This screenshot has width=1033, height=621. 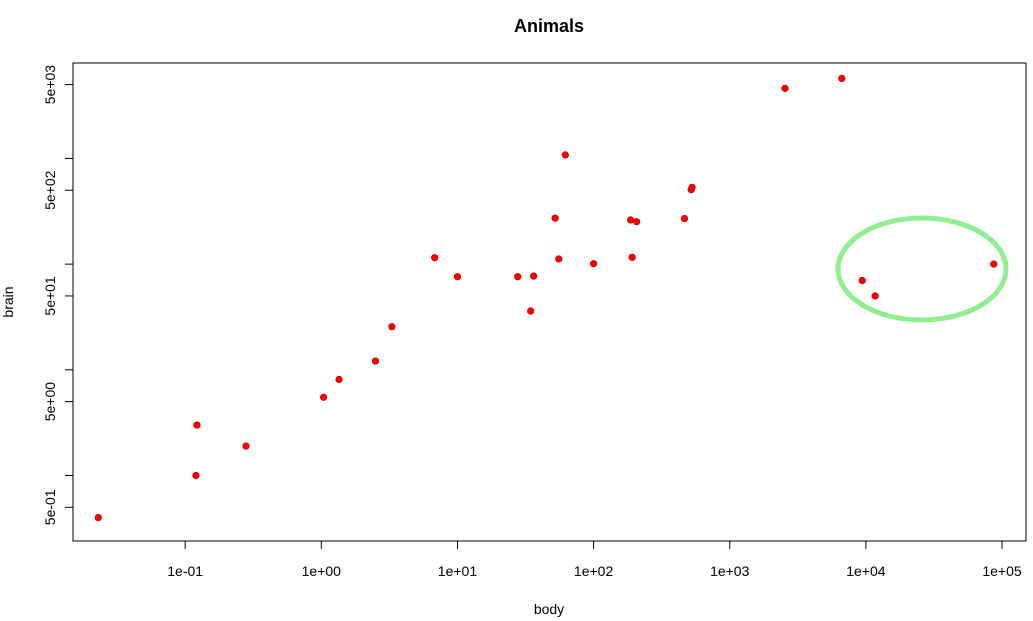 What do you see at coordinates (322, 571) in the screenshot?
I see `x-tick-label: 1e+00` at bounding box center [322, 571].